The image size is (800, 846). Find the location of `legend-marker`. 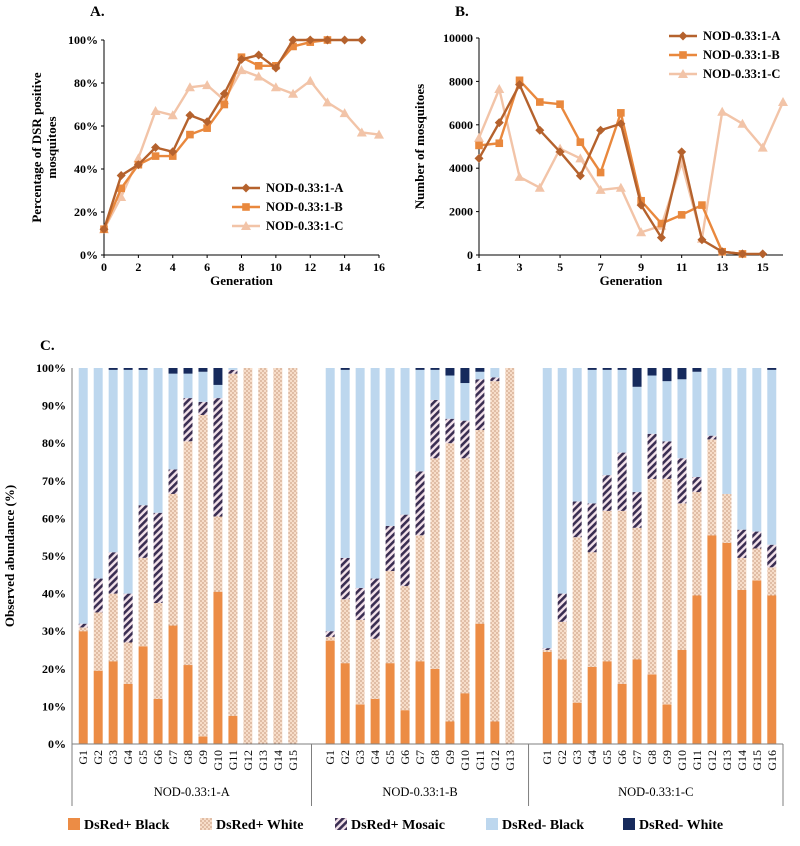

legend-marker is located at coordinates (683, 55).